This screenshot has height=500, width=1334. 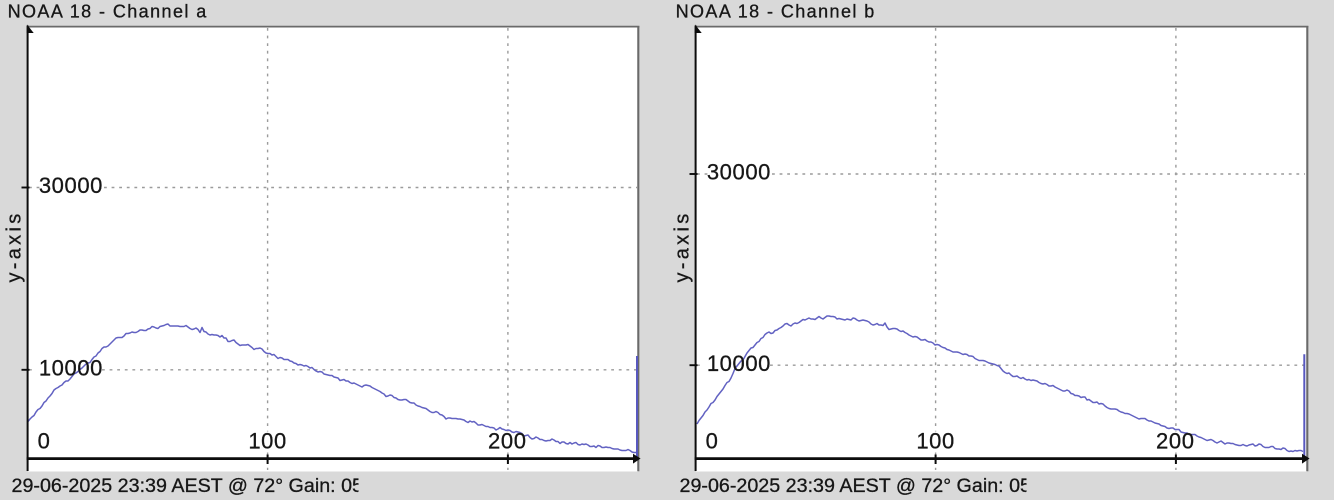 I want to click on svg-text: NOAA 18 - Channel b, so click(x=776, y=12).